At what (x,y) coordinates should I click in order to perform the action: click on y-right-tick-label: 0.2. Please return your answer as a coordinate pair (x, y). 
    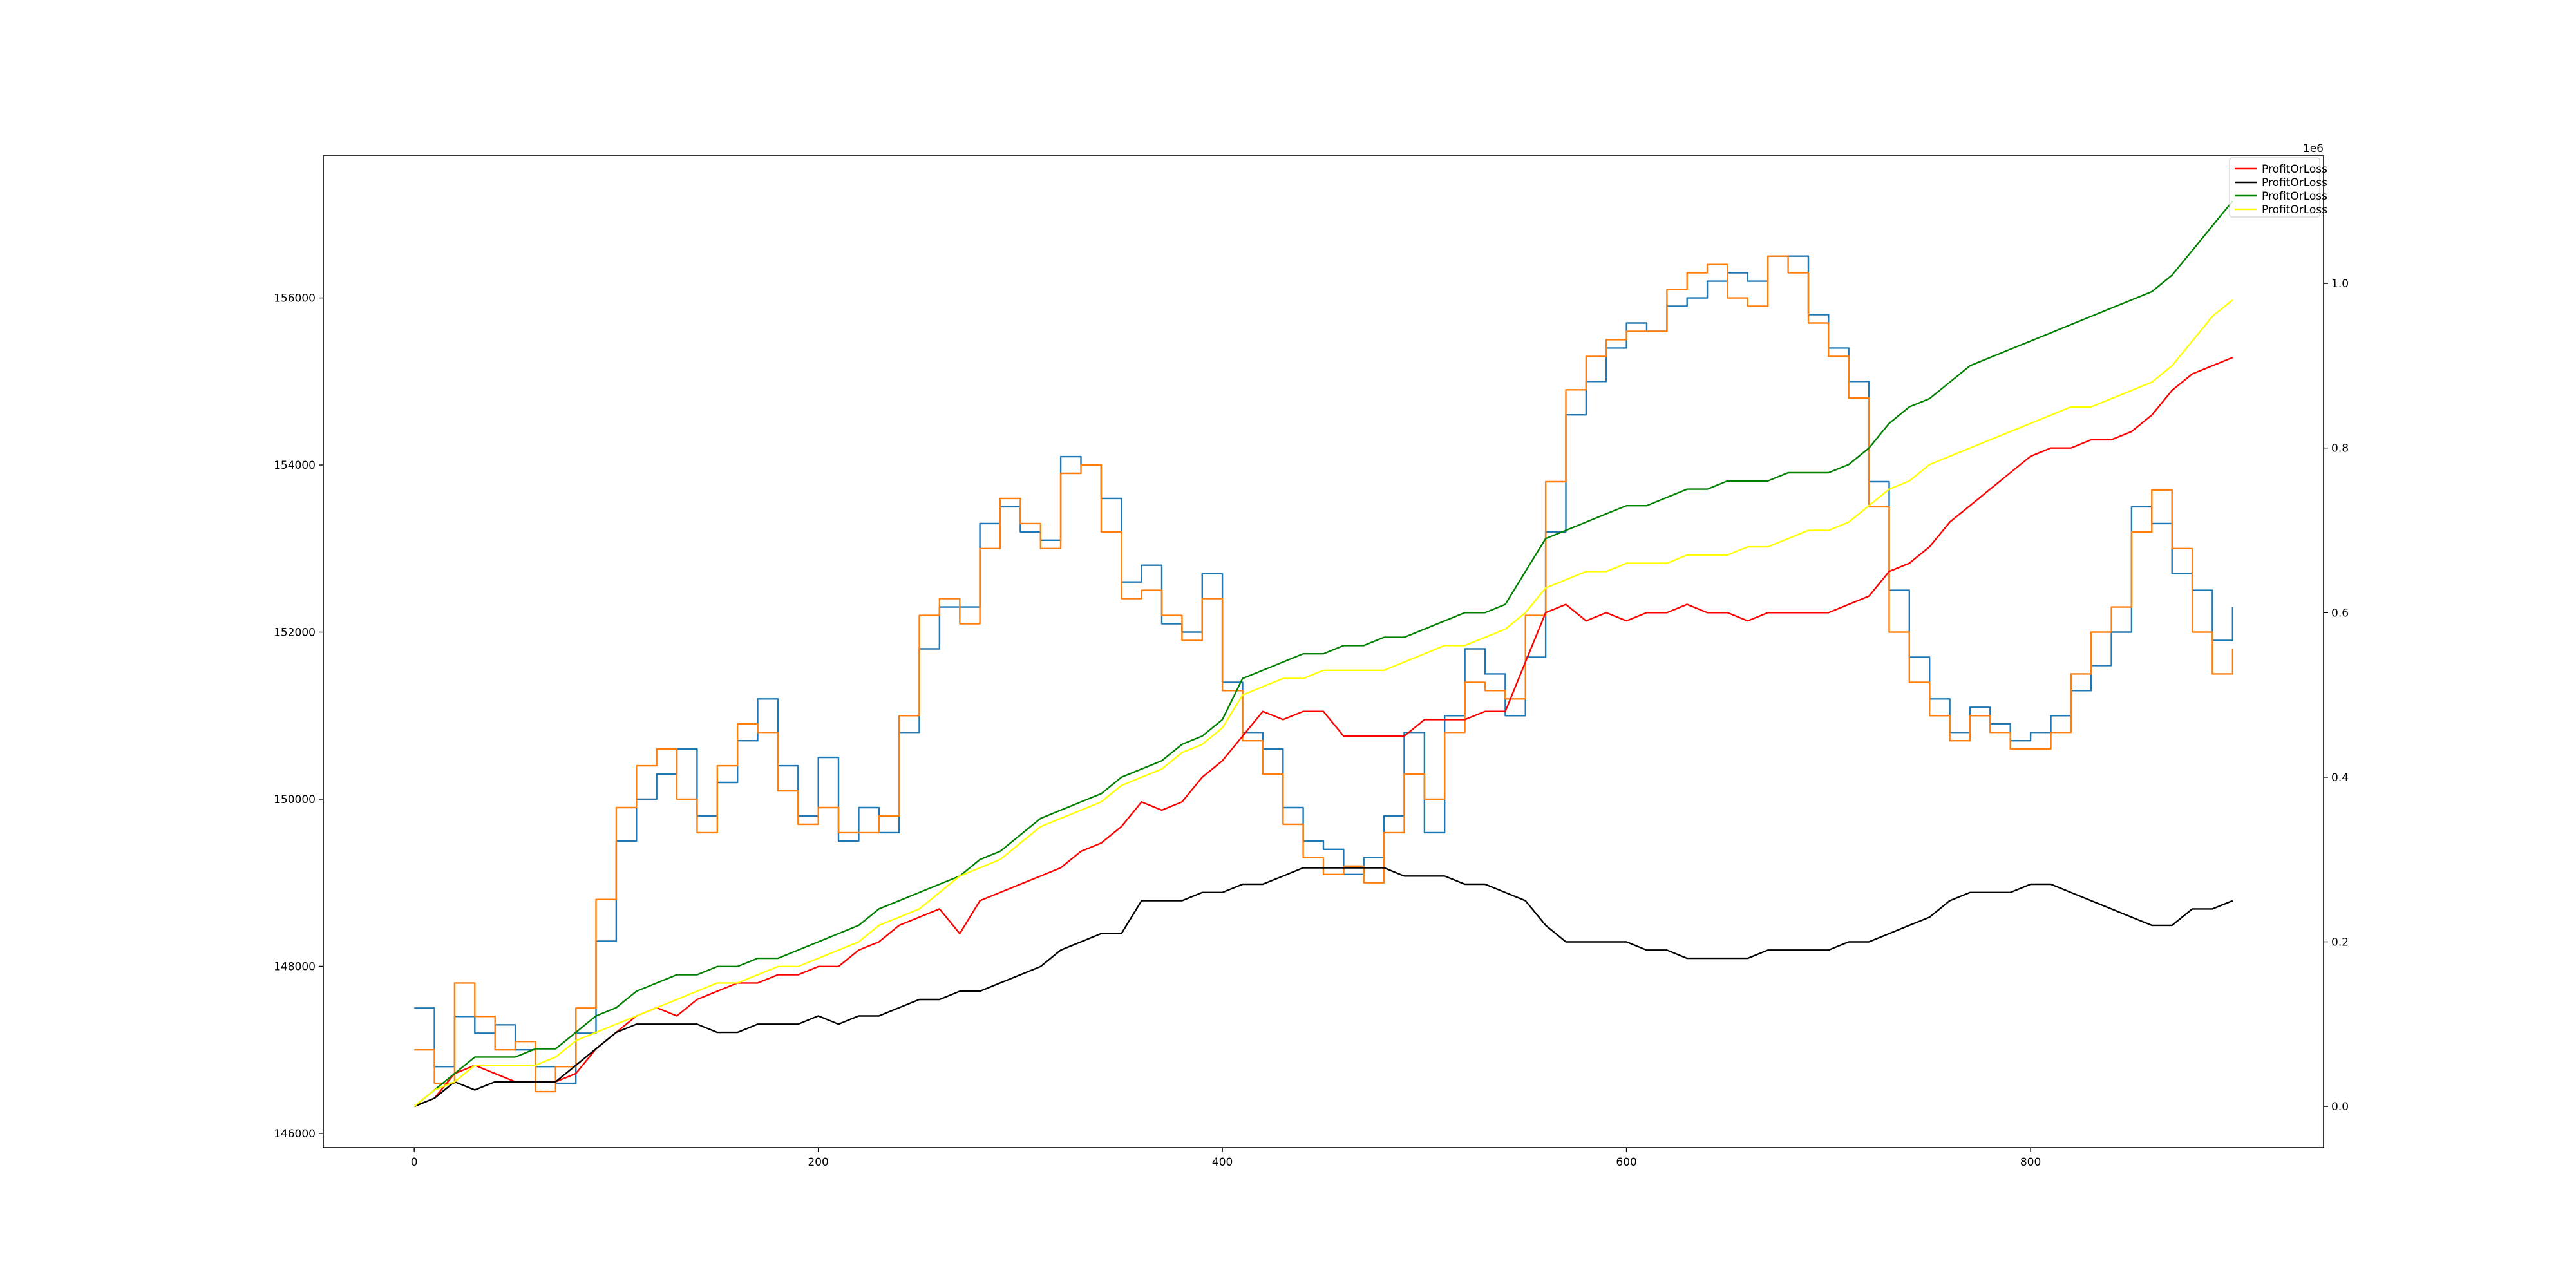
    Looking at the image, I should click on (2340, 943).